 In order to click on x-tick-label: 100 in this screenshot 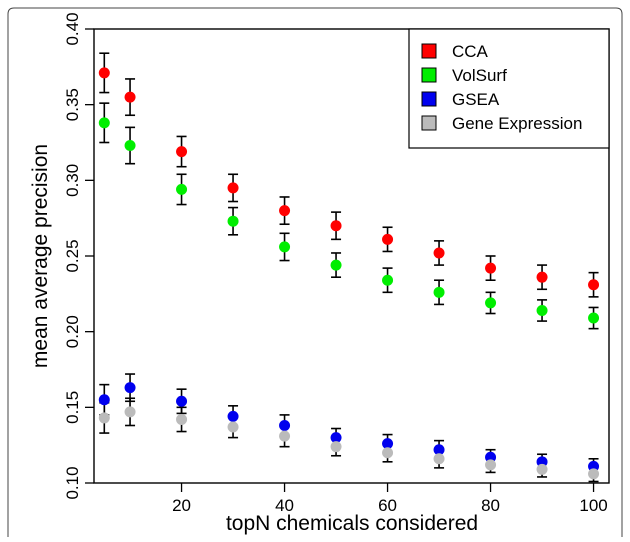, I will do `click(593, 505)`.